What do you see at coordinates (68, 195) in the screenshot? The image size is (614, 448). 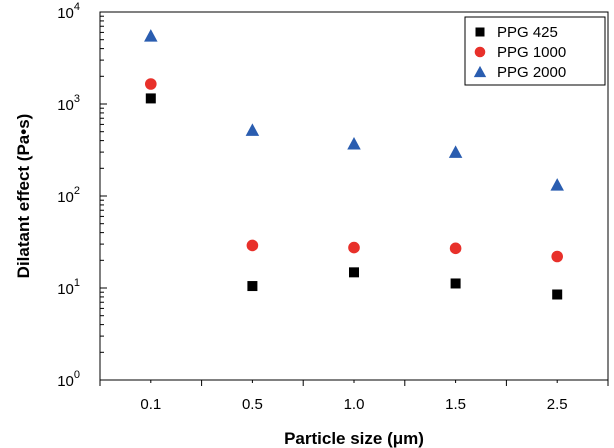 I see `y-tick-label: 10²` at bounding box center [68, 195].